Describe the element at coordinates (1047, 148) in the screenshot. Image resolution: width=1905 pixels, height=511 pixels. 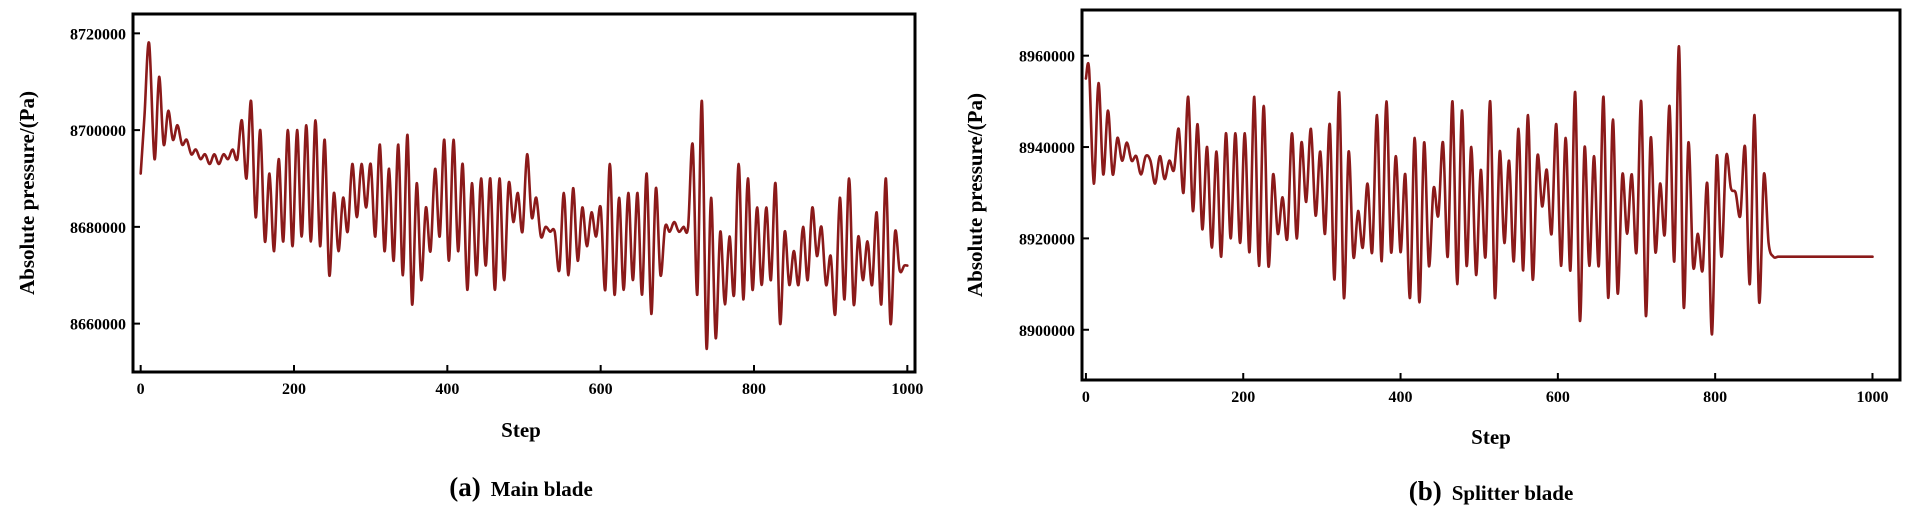
I see `y-tick-label: 8940000` at that location.